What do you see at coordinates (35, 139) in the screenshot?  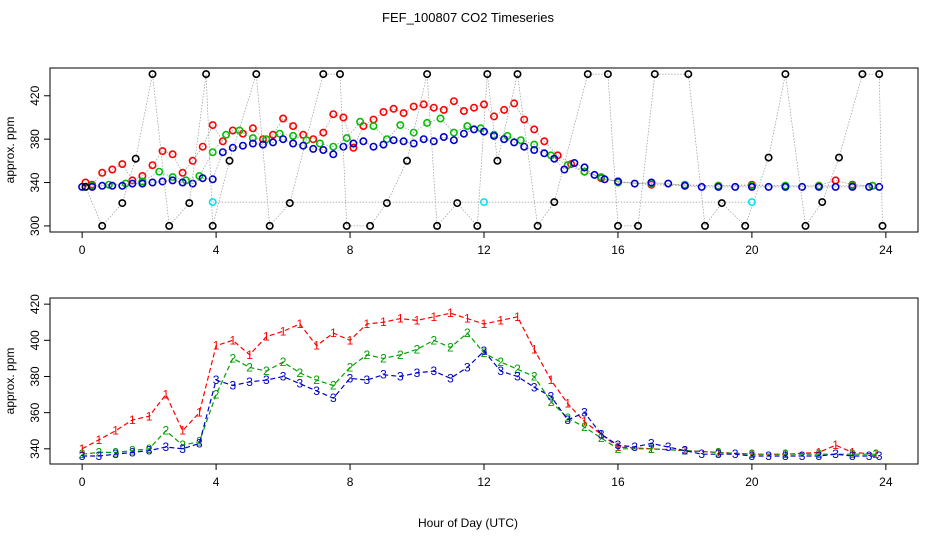 I see `y-tick-label: 380` at bounding box center [35, 139].